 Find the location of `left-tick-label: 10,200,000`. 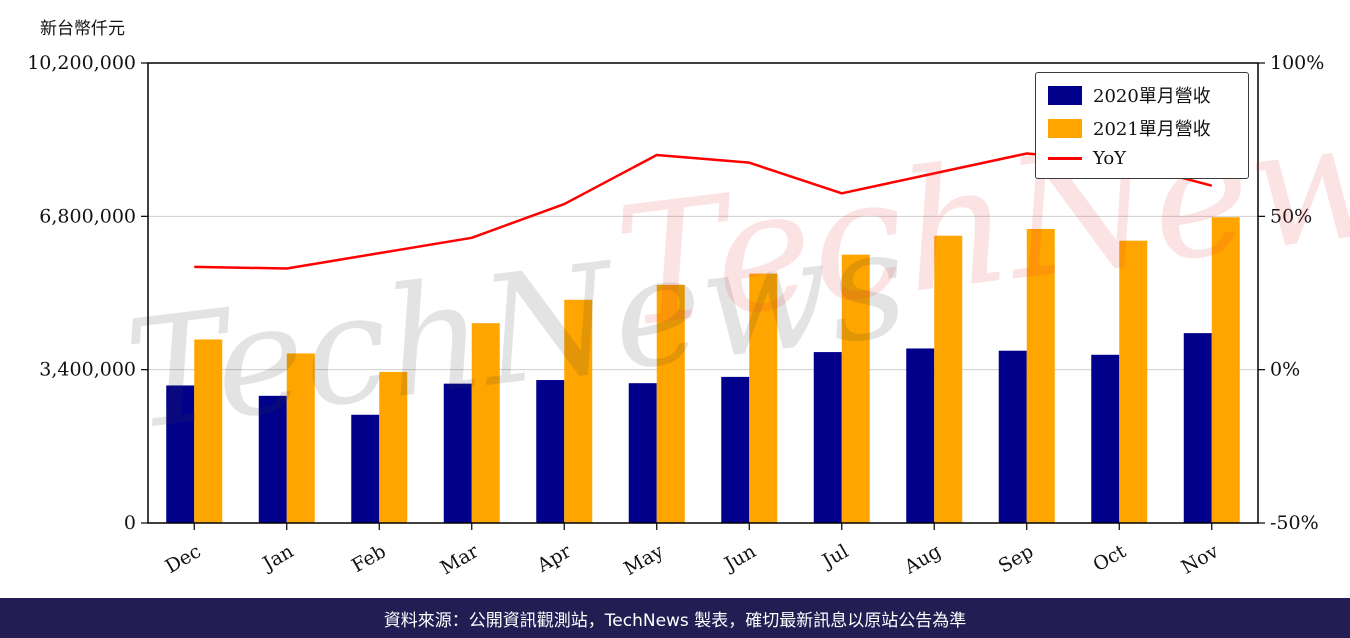

left-tick-label: 10,200,000 is located at coordinates (81, 63).